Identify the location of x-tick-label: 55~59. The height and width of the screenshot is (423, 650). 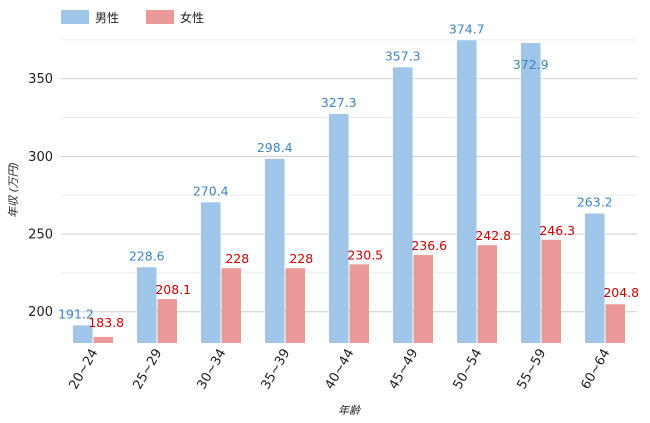
(531, 370).